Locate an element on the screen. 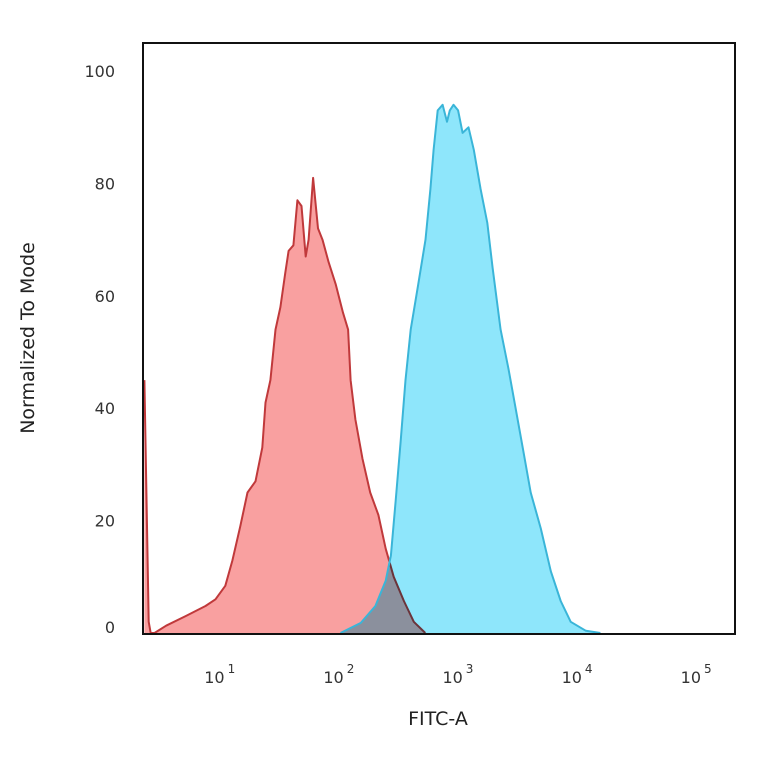  x-tick-exponent: 2 is located at coordinates (351, 669).